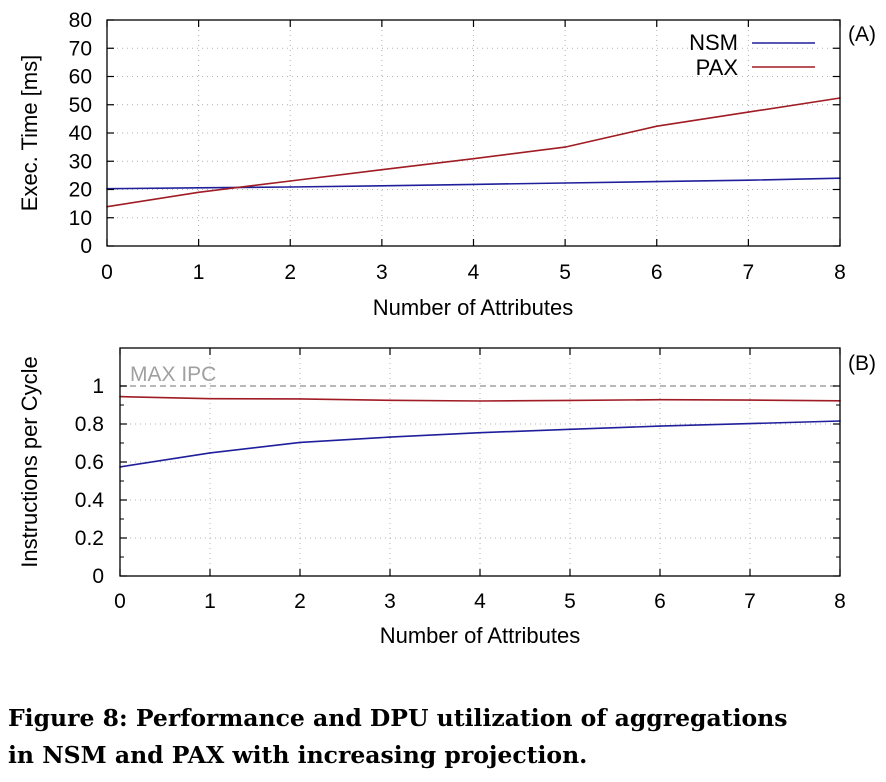  Describe the element at coordinates (565, 272) in the screenshot. I see `panel-a-x-tick-label: 5` at that location.